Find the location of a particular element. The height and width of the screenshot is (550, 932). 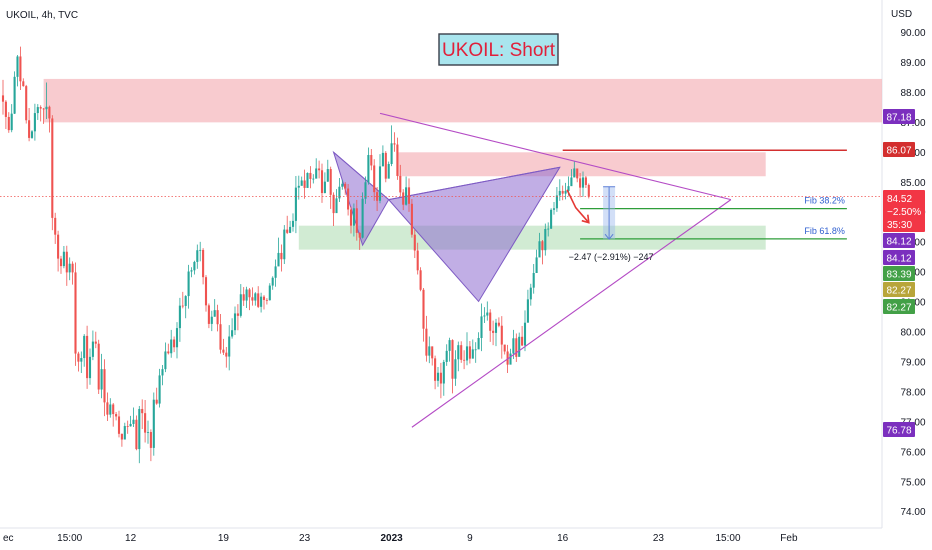

price-tag-label: 86.07 is located at coordinates (898, 151).